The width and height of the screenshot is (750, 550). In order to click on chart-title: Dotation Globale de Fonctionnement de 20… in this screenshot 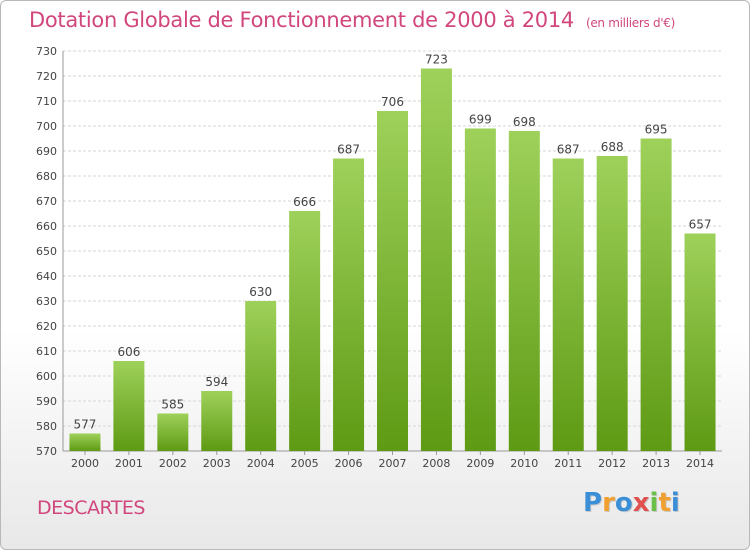, I will do `click(352, 20)`.